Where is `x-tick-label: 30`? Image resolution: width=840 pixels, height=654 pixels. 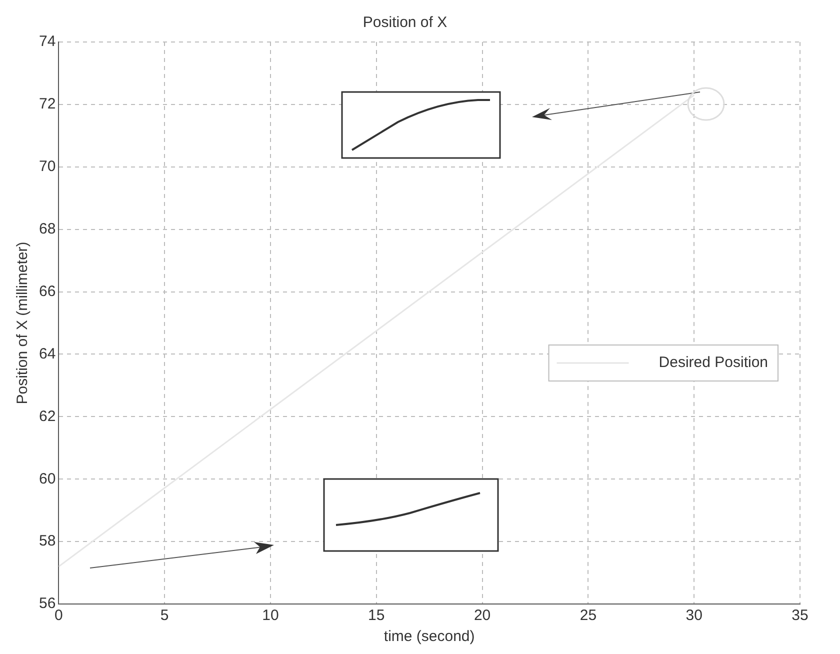 x-tick-label: 30 is located at coordinates (694, 615).